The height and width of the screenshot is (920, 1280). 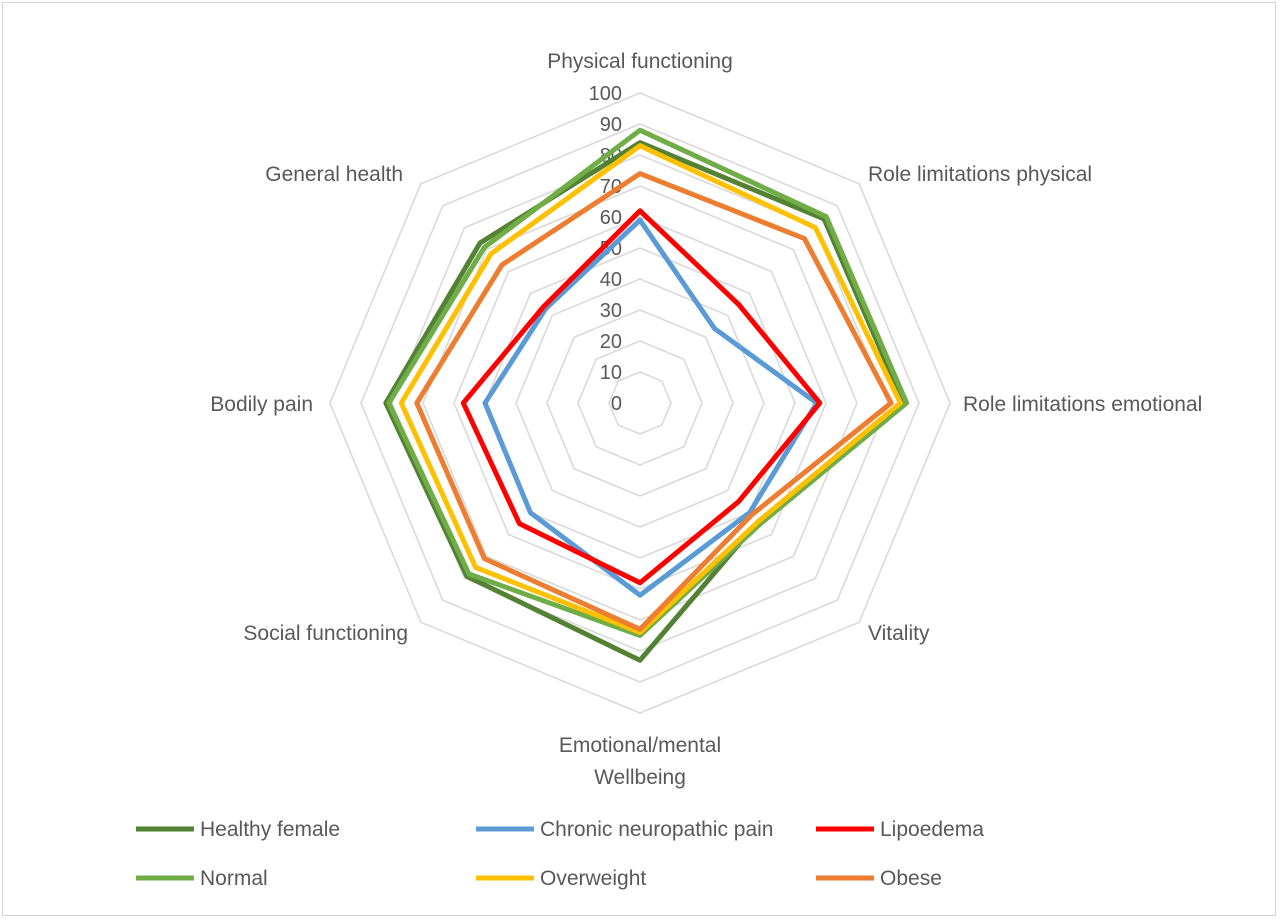 What do you see at coordinates (611, 280) in the screenshot?
I see `tick-label: 40` at bounding box center [611, 280].